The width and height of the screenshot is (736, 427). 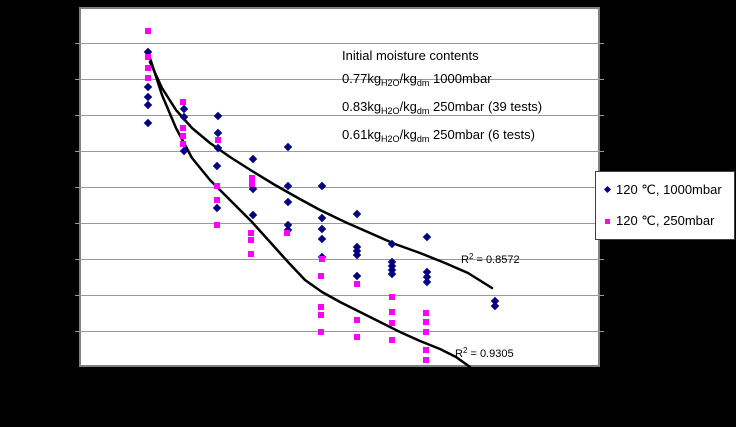 I want to click on annotation-line-2: 0.83kgH2O/kgdm 250mbar (39 tests), so click(x=442, y=109).